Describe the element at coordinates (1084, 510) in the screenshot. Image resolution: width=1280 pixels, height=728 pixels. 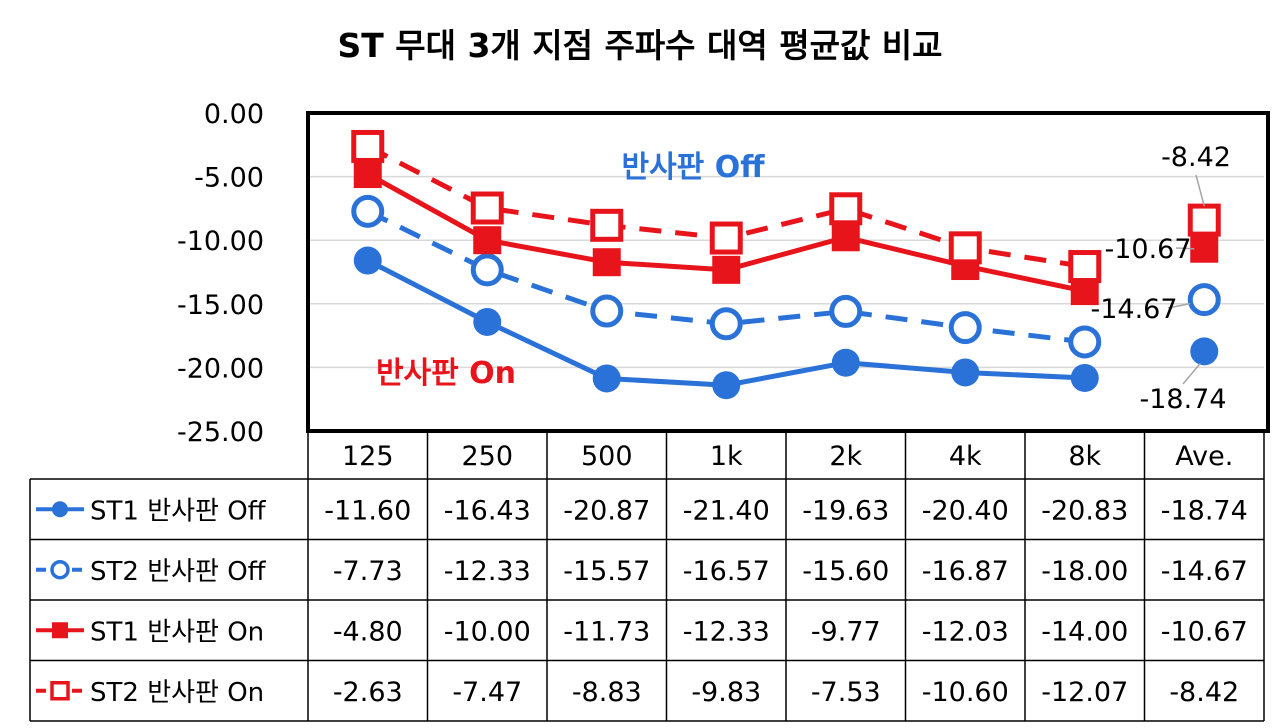
I see `table-cell-value: -20.83` at that location.